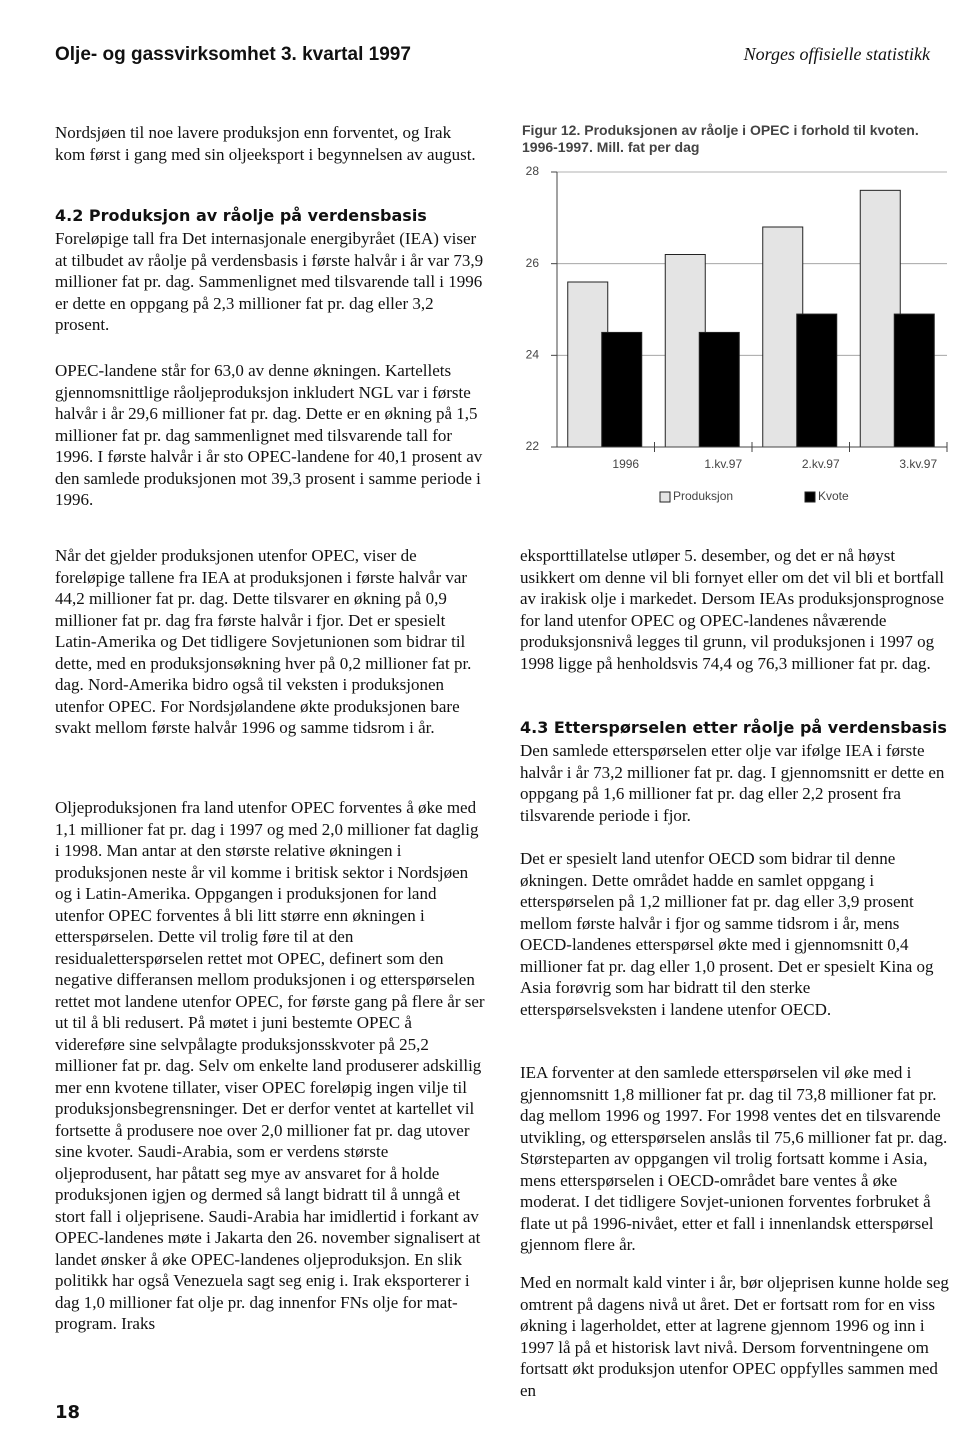  Describe the element at coordinates (533, 446) in the screenshot. I see `y-tick-label: 22` at that location.